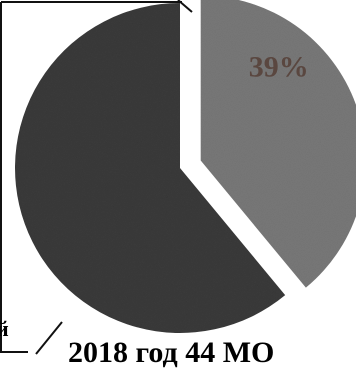  Describe the element at coordinates (4, 328) in the screenshot. I see `left-edge-text-fragment: й` at that location.